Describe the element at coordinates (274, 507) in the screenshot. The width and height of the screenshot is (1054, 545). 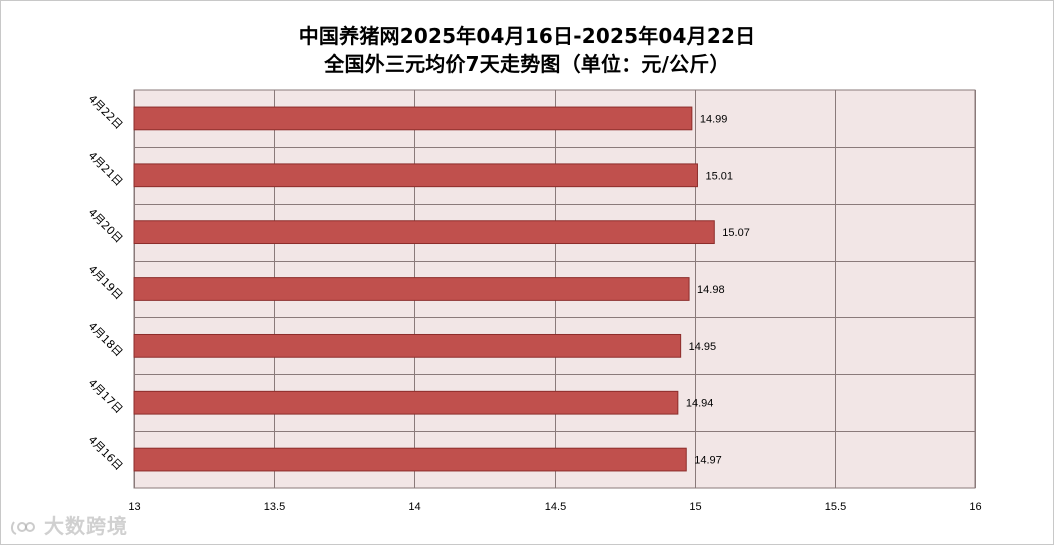
I see `x-tick-label: 13.5` at that location.